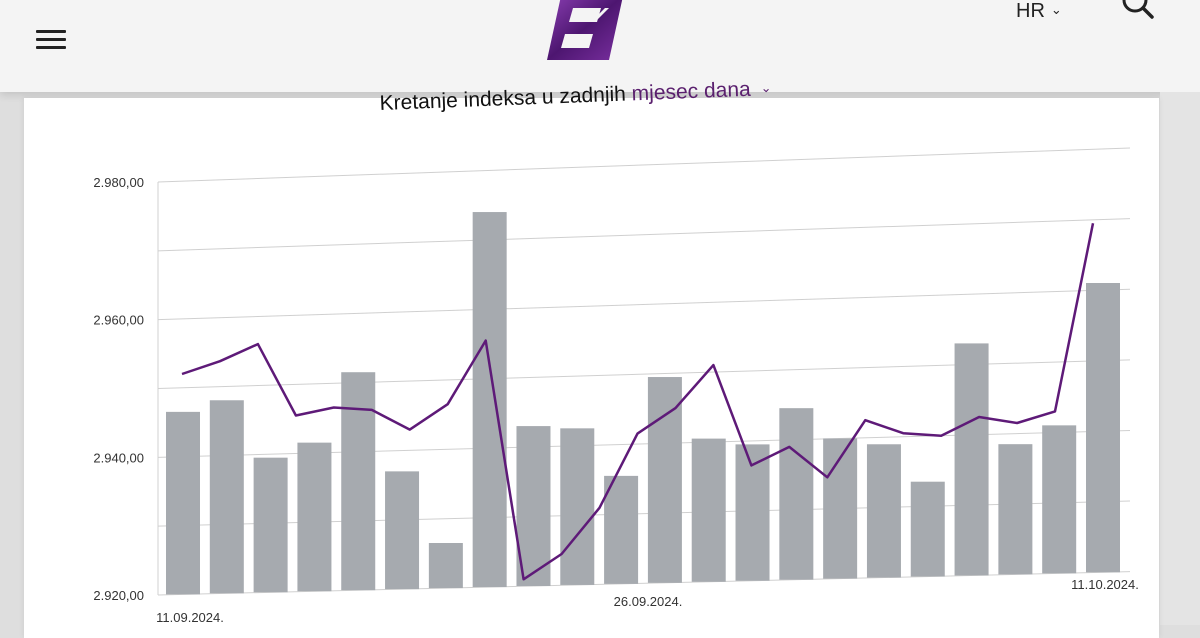 The width and height of the screenshot is (1200, 638). Describe the element at coordinates (1138, 11) in the screenshot. I see `search-icon` at that location.